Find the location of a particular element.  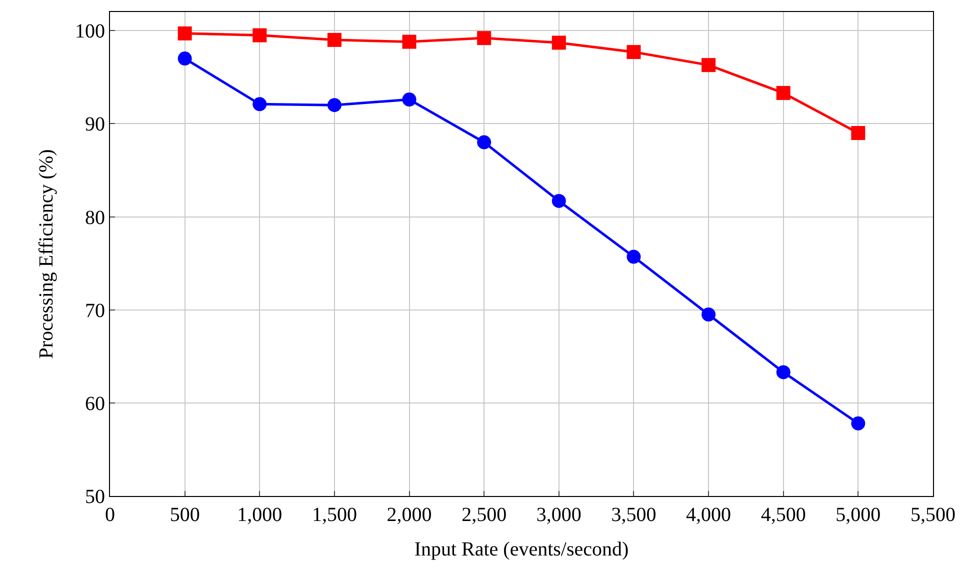

y-tick-label: 90 is located at coordinates (95, 125).